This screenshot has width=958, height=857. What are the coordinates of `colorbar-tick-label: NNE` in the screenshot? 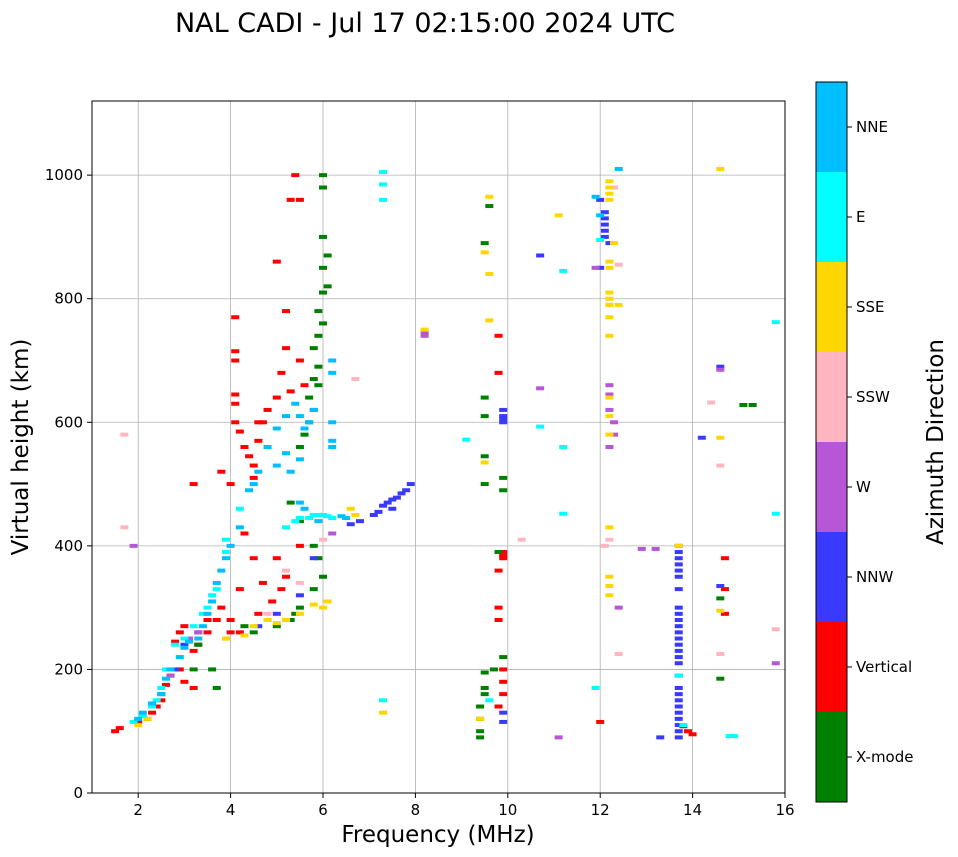 It's located at (872, 127).